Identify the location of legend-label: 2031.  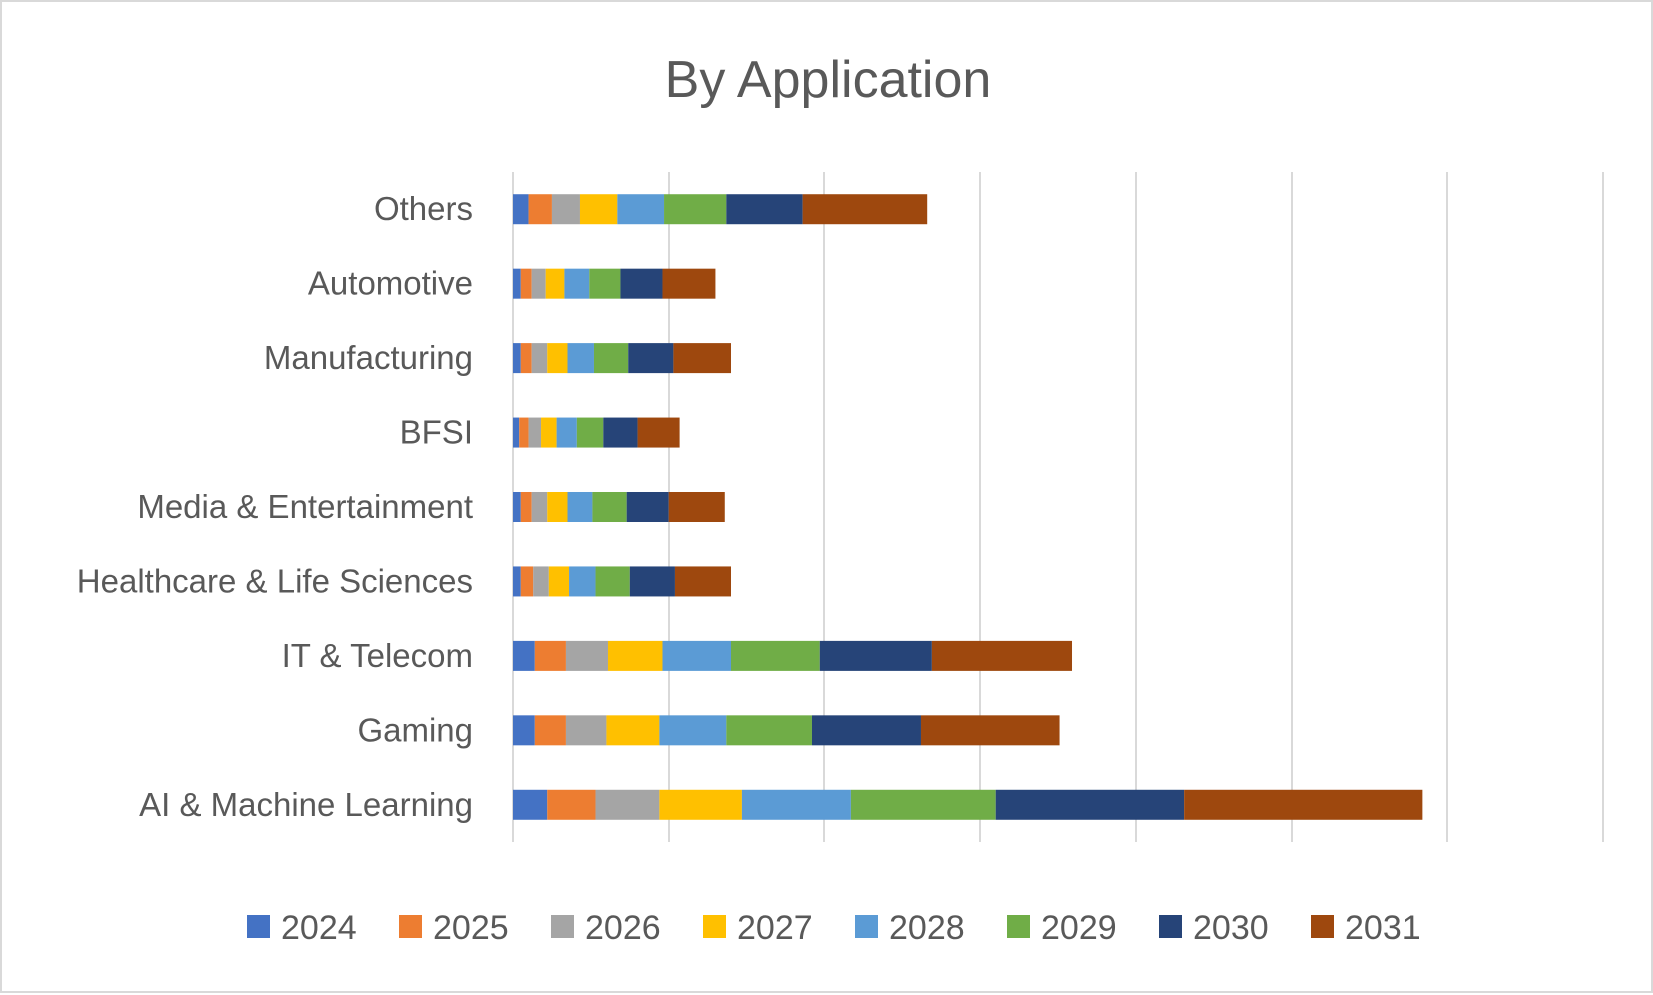
(1383, 928).